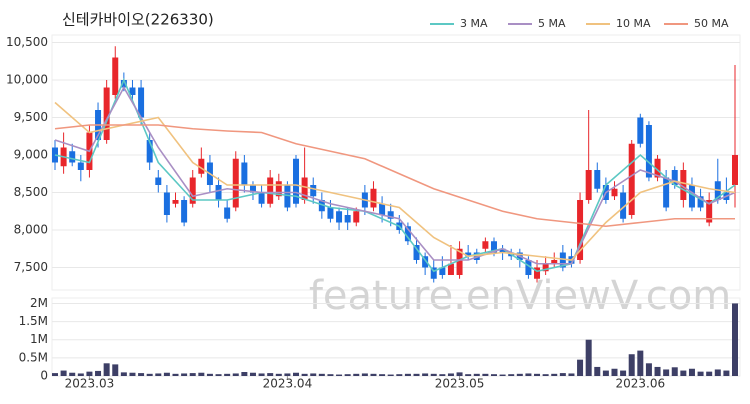 The image size is (750, 404). I want to click on chart-title: 신테카바이오(226330), so click(138, 20).